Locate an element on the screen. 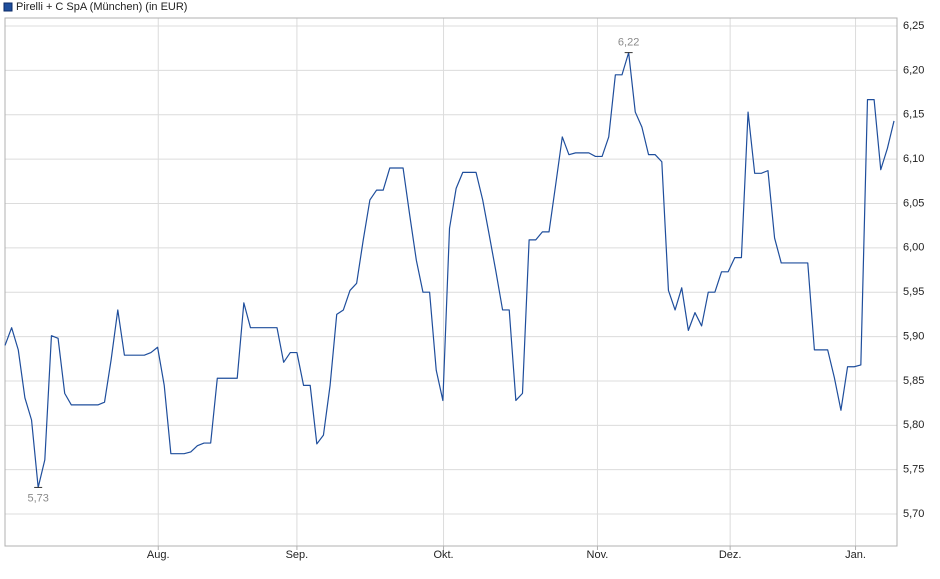  x-tick-label: Dez. is located at coordinates (730, 555).